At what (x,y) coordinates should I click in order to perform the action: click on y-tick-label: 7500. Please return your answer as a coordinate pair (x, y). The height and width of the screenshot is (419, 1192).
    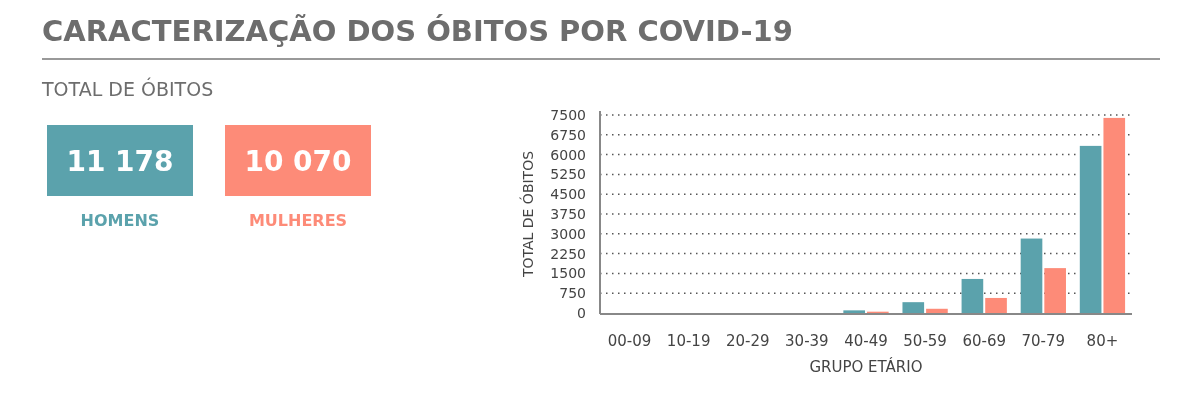
    Looking at the image, I should click on (568, 114).